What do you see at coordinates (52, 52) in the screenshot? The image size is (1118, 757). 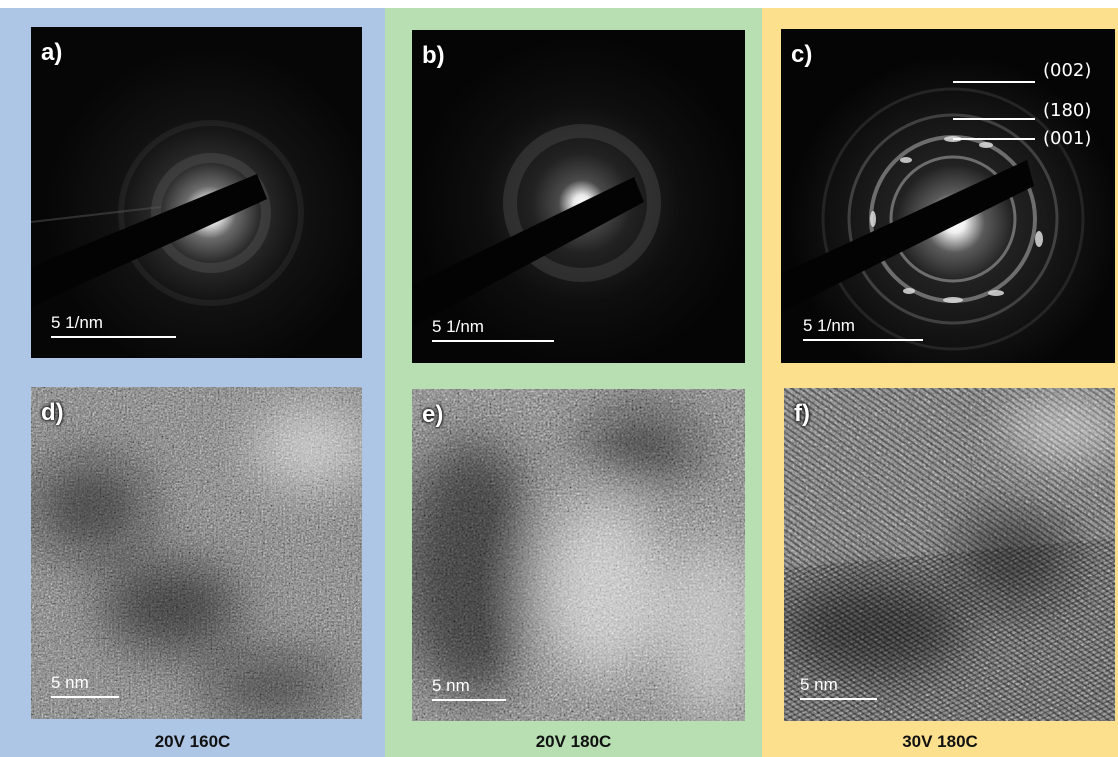 I see `panel-label-a: a)` at bounding box center [52, 52].